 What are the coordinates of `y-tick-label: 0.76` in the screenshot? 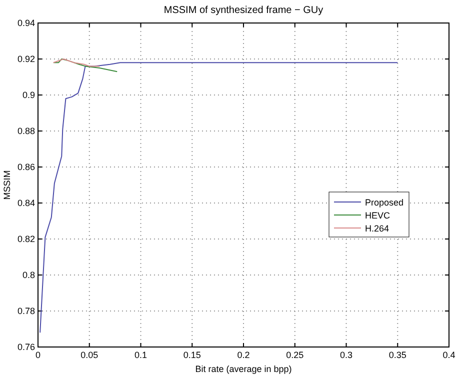 It's located at (26, 347).